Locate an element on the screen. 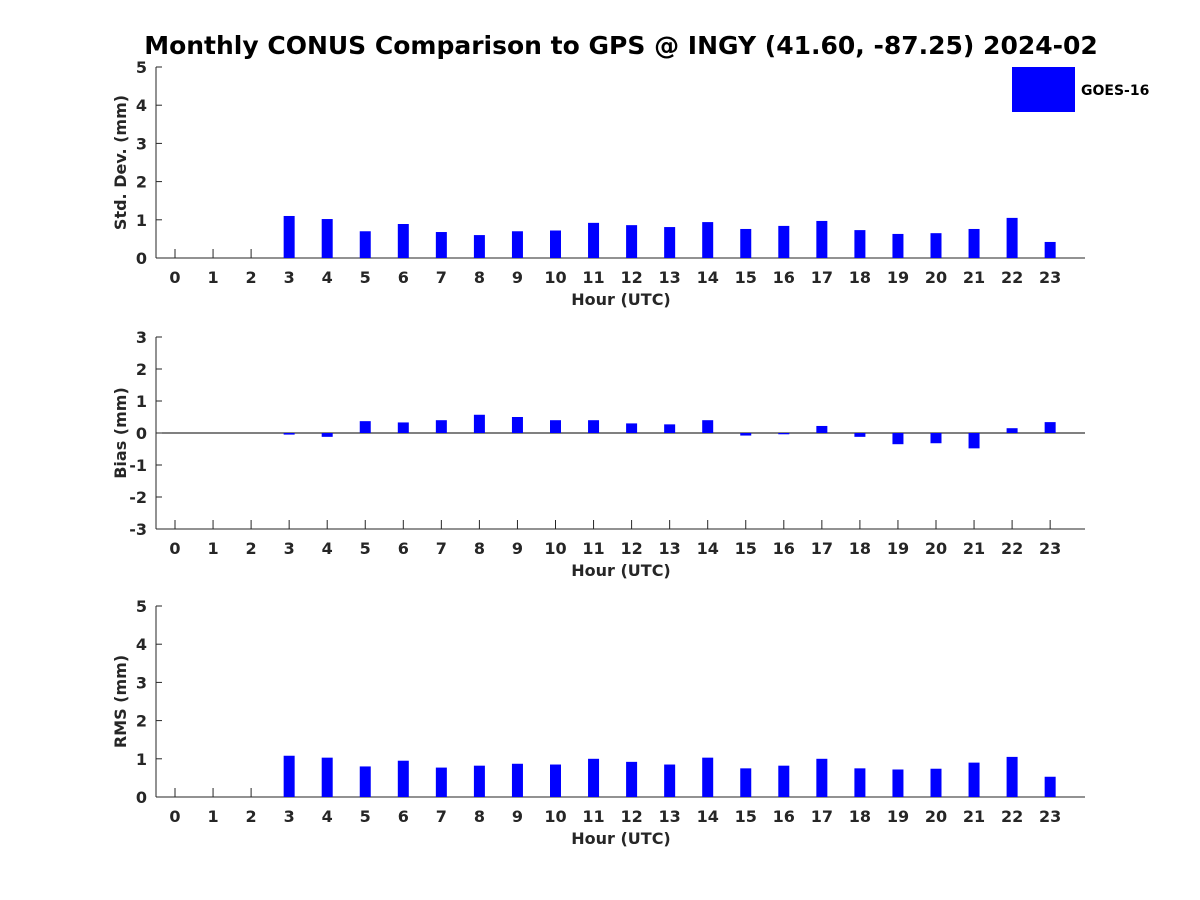 The image size is (1200, 900). y-tick-label: -1 is located at coordinates (138, 465).